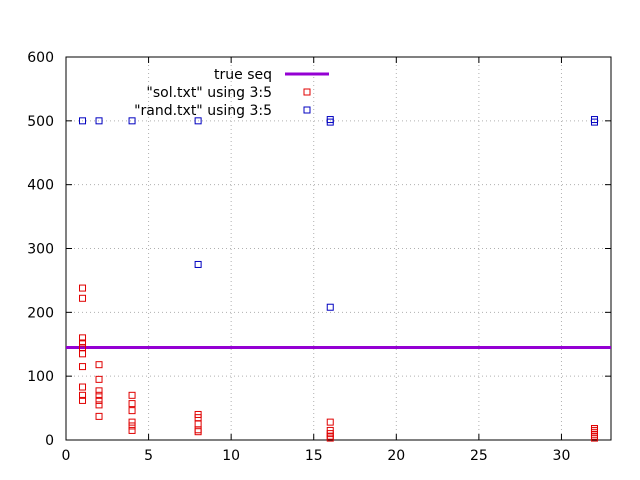 The image size is (640, 480). What do you see at coordinates (243, 75) in the screenshot?
I see `legend-label: true seq` at bounding box center [243, 75].